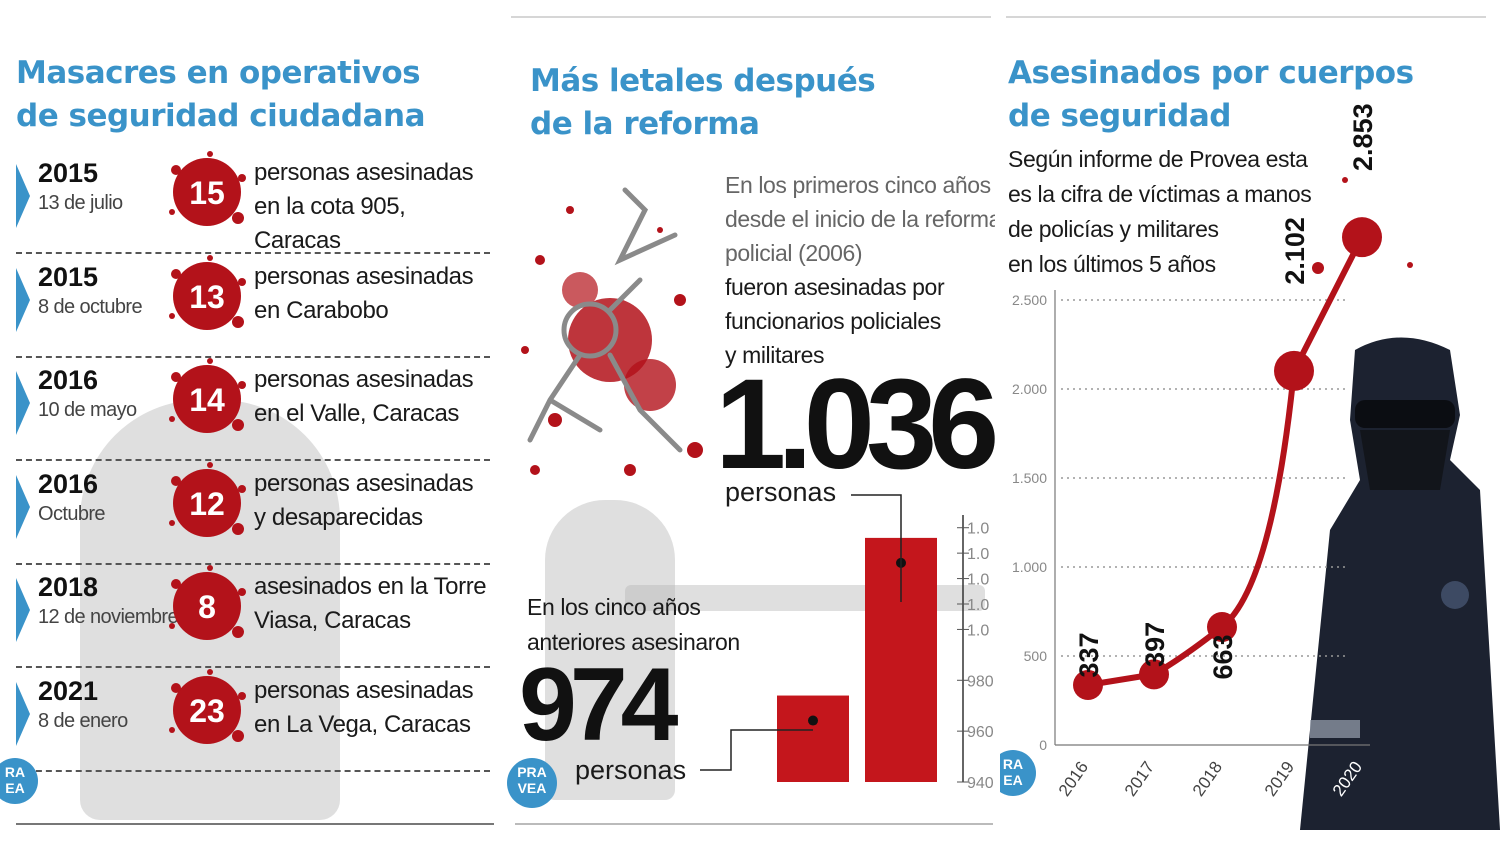 Image resolution: width=1500 pixels, height=843 pixels. What do you see at coordinates (833, 321) in the screenshot?
I see `intro-line-5: funcionarios policiales` at bounding box center [833, 321].